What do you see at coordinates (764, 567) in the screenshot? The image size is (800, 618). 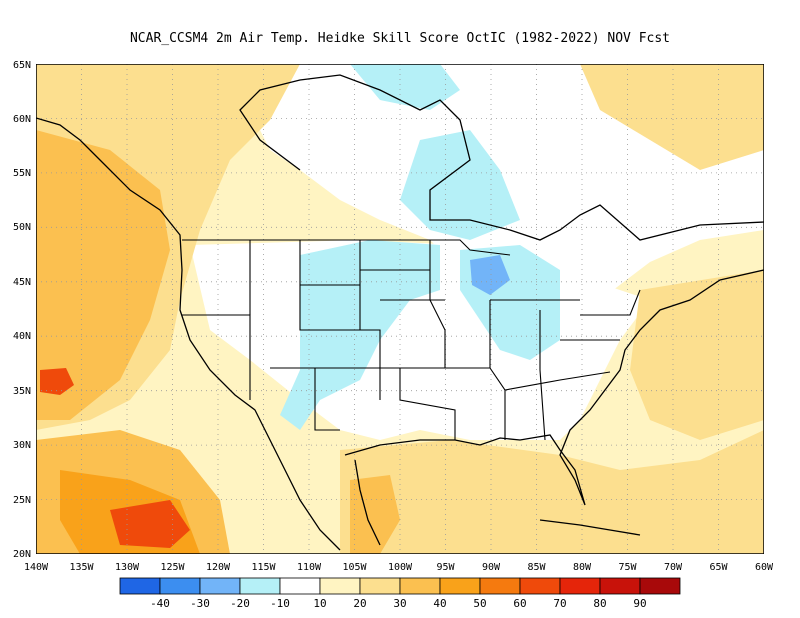 I see `lon-label: 60W` at bounding box center [764, 567].